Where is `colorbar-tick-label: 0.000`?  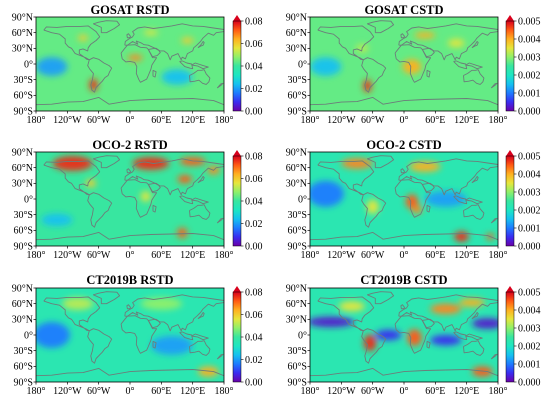 colorbar-tick-label: 0.000 is located at coordinates (529, 383).